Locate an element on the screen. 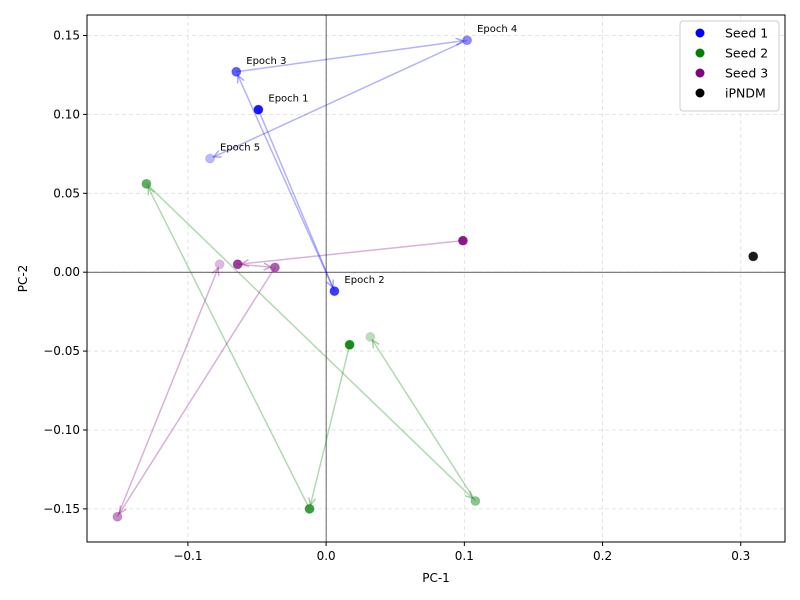 The height and width of the screenshot is (600, 800). x-tick-label: 0.1 is located at coordinates (464, 556).